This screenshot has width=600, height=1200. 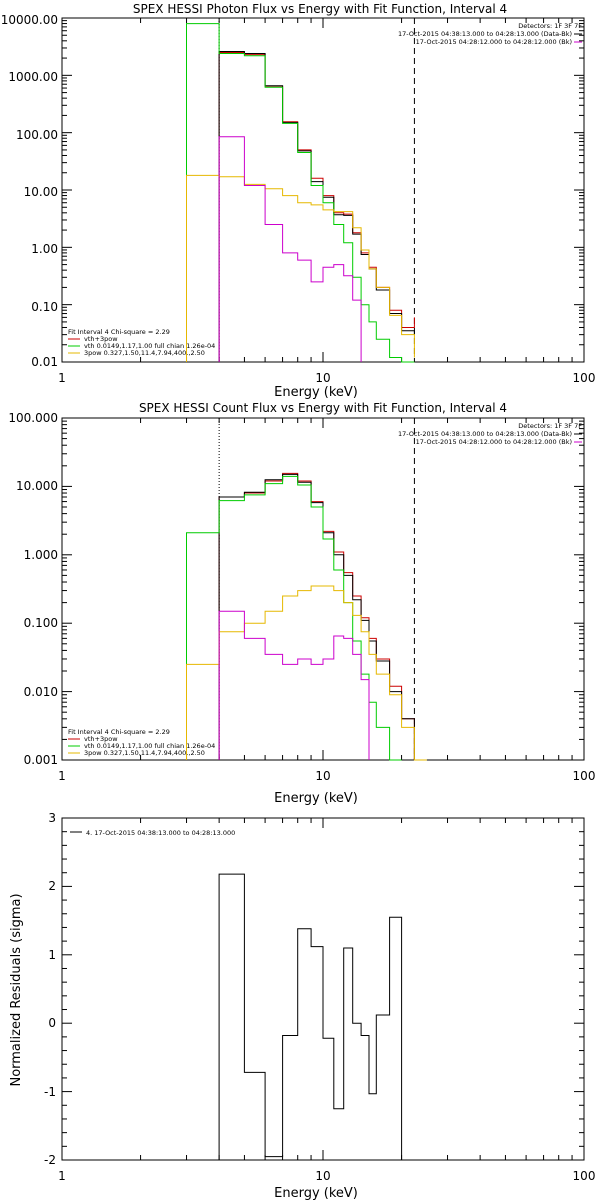 I want to click on photon-flux-x-tick-1: 1, so click(x=62, y=378).